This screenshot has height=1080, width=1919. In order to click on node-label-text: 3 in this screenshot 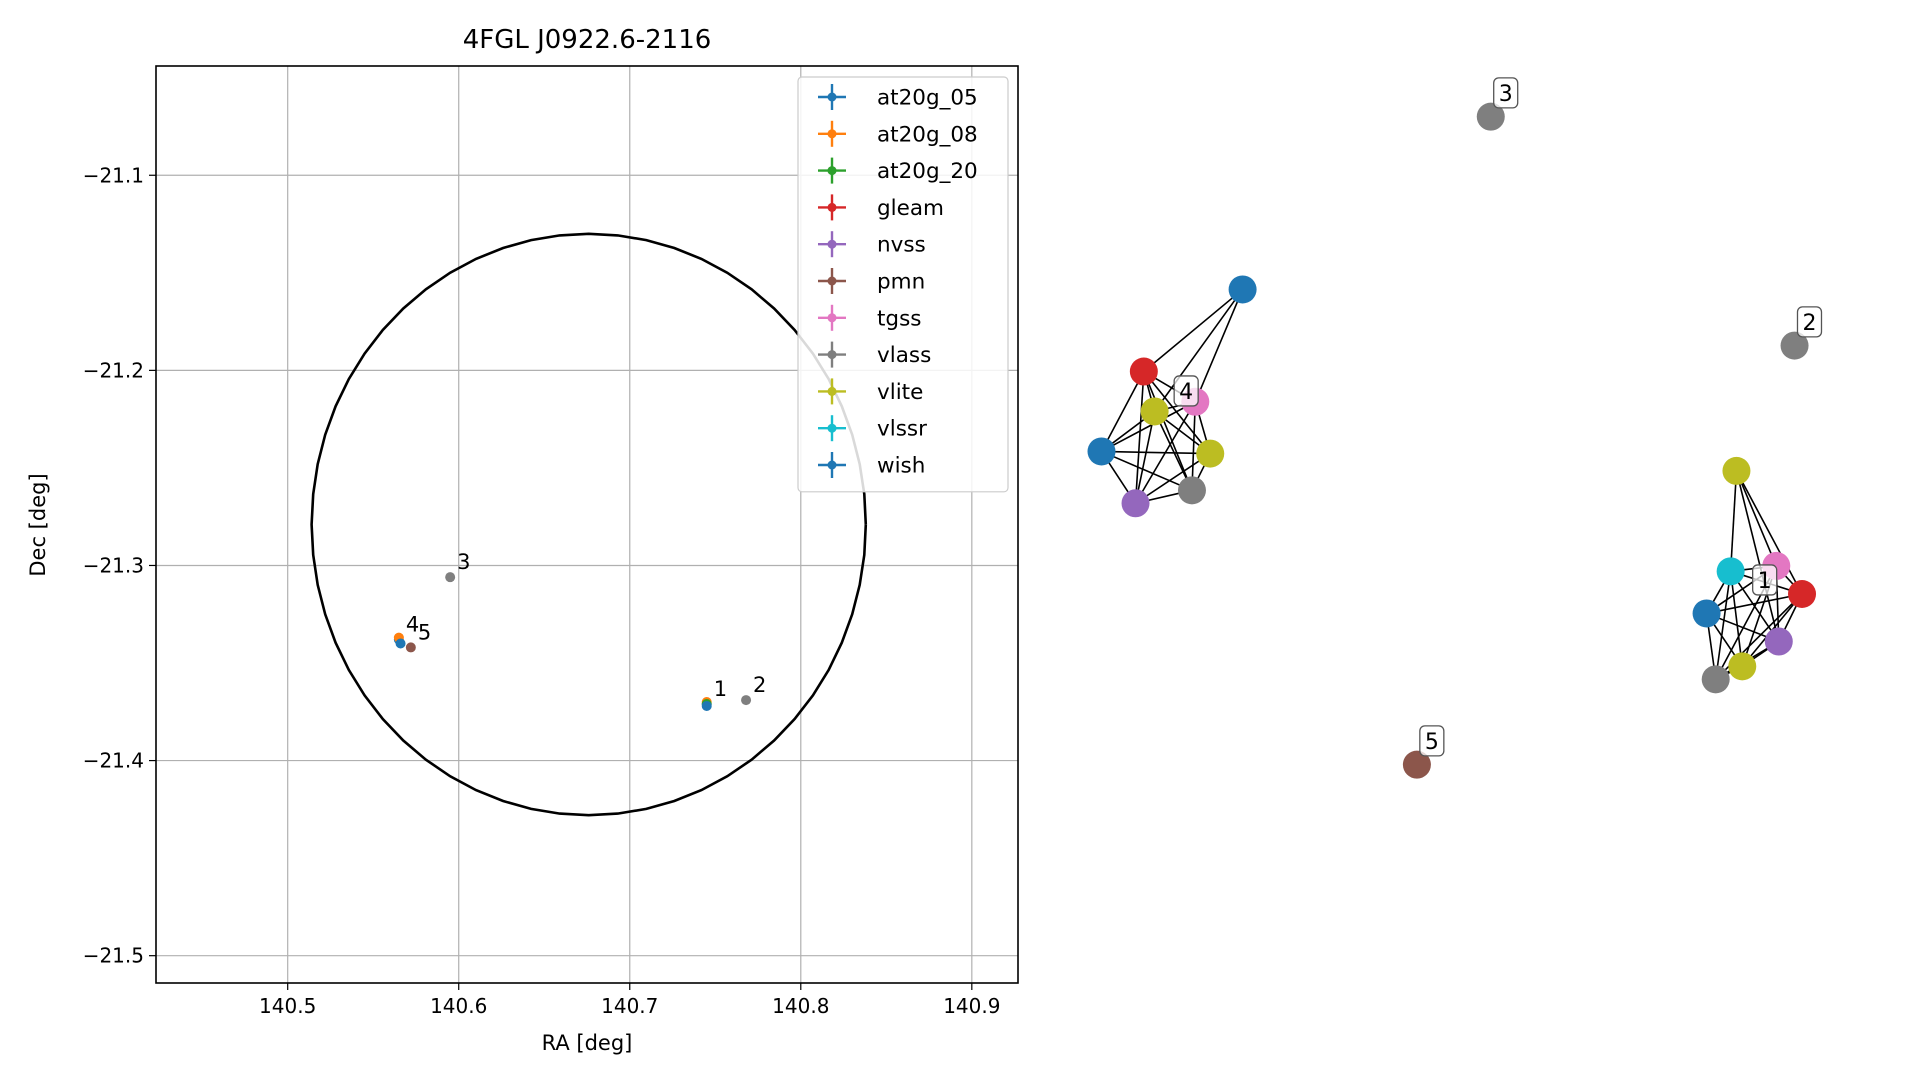, I will do `click(1506, 94)`.